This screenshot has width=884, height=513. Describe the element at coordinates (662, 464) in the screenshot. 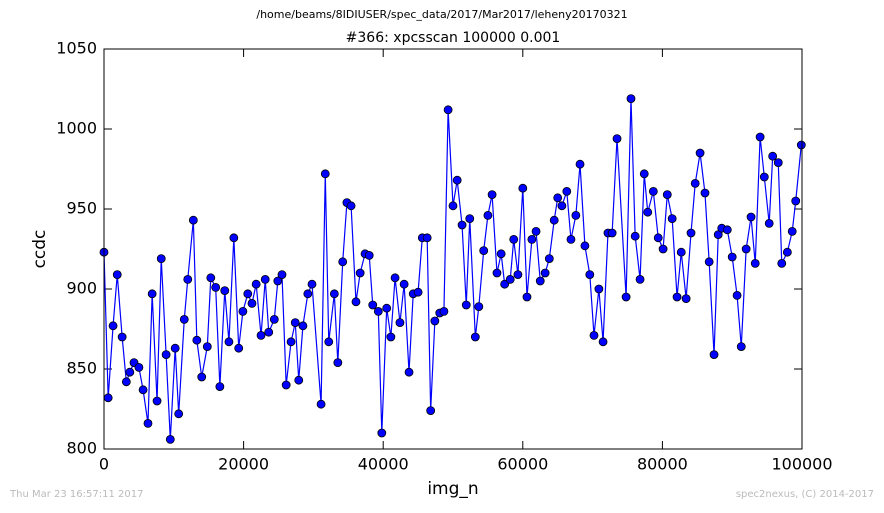

I see `x-tick-label: 80000` at that location.